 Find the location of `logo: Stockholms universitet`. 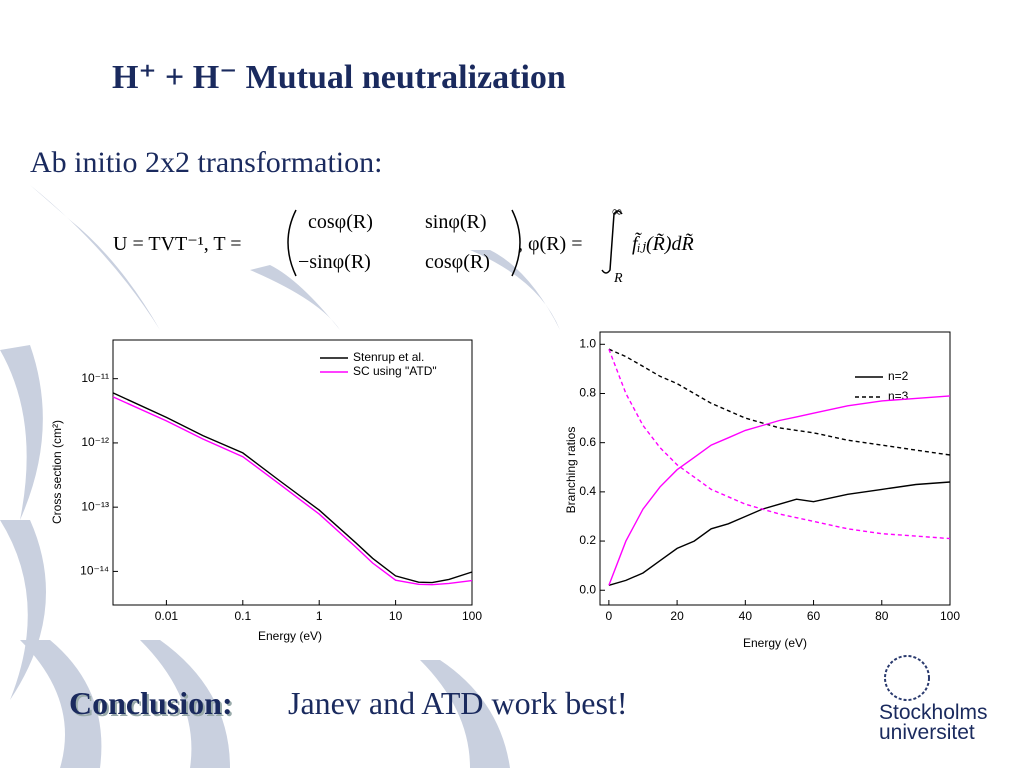

logo: Stockholms universitet is located at coordinates (933, 699).